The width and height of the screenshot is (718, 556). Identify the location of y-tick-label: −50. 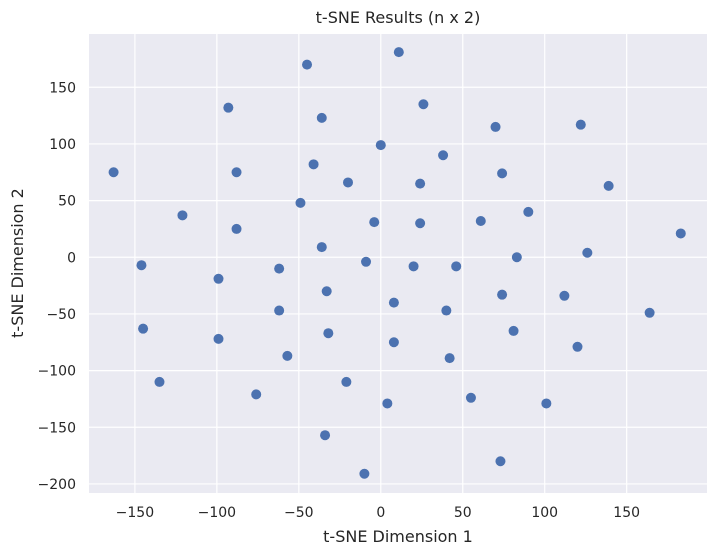
(61, 315).